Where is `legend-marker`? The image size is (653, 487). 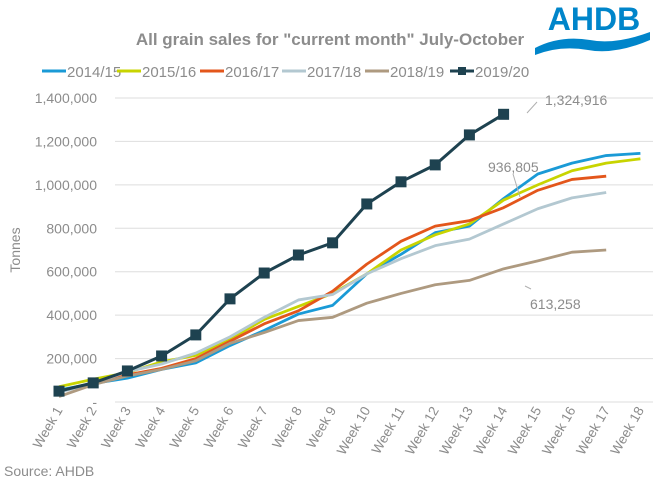
legend-marker is located at coordinates (462, 71).